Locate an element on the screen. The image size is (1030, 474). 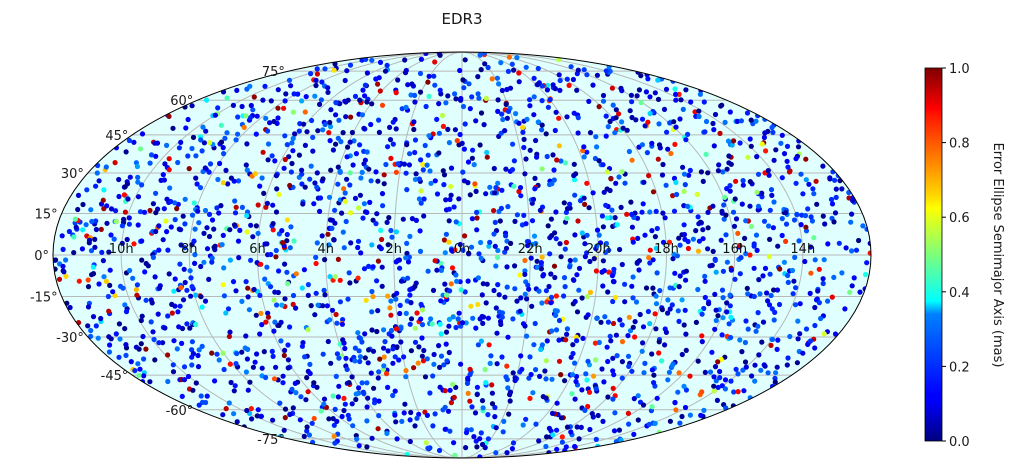
latitude-tick-label: 45° is located at coordinates (116, 136).